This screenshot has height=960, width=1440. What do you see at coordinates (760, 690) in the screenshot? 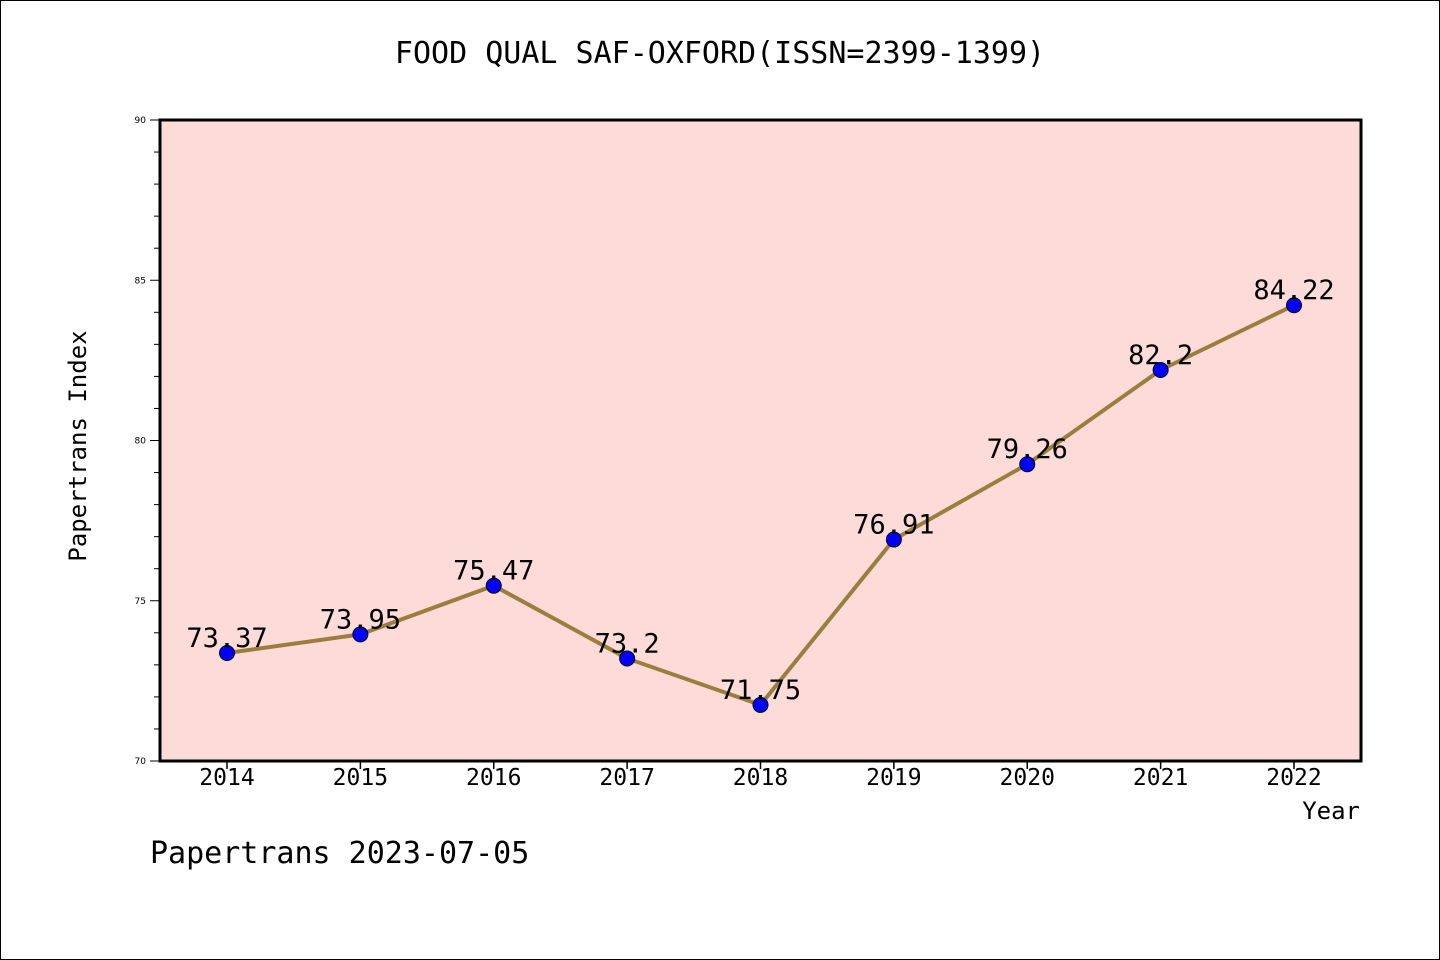
I see `data-label: 71.75` at bounding box center [760, 690].